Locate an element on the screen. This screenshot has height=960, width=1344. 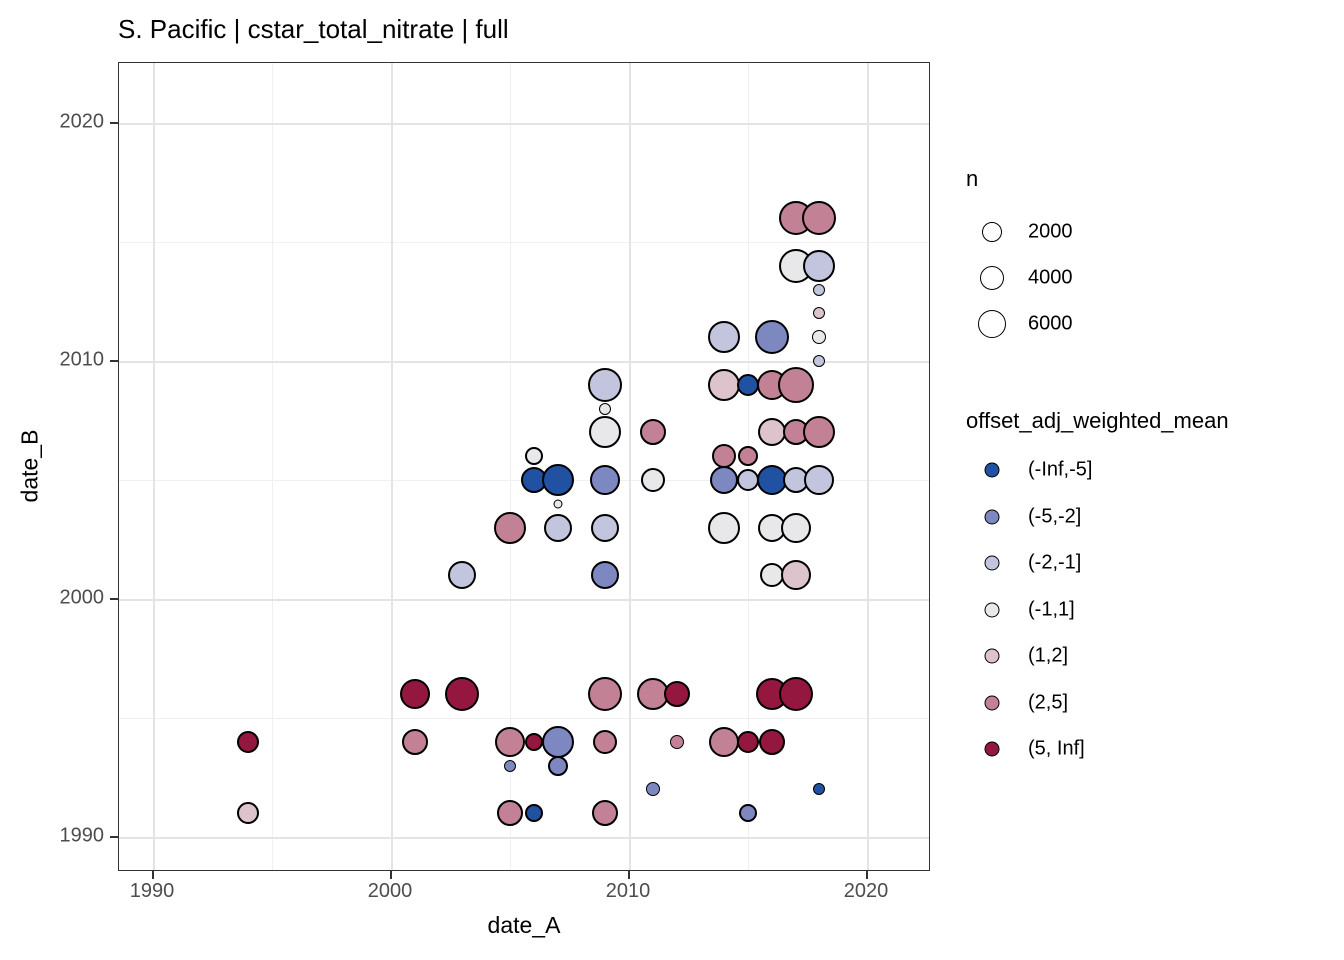
size-legend-label: 2000 is located at coordinates (1050, 231).